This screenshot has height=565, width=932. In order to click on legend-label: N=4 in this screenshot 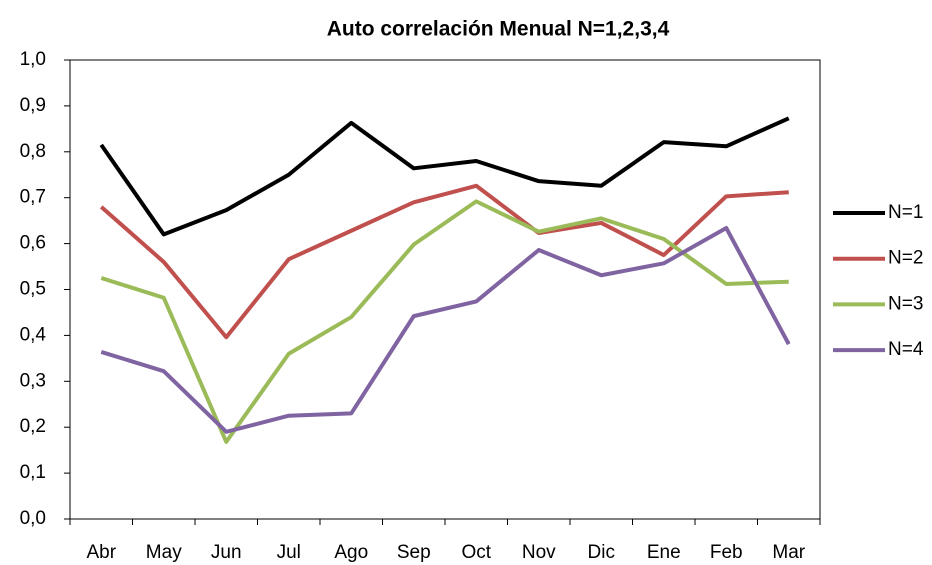, I will do `click(906, 349)`.